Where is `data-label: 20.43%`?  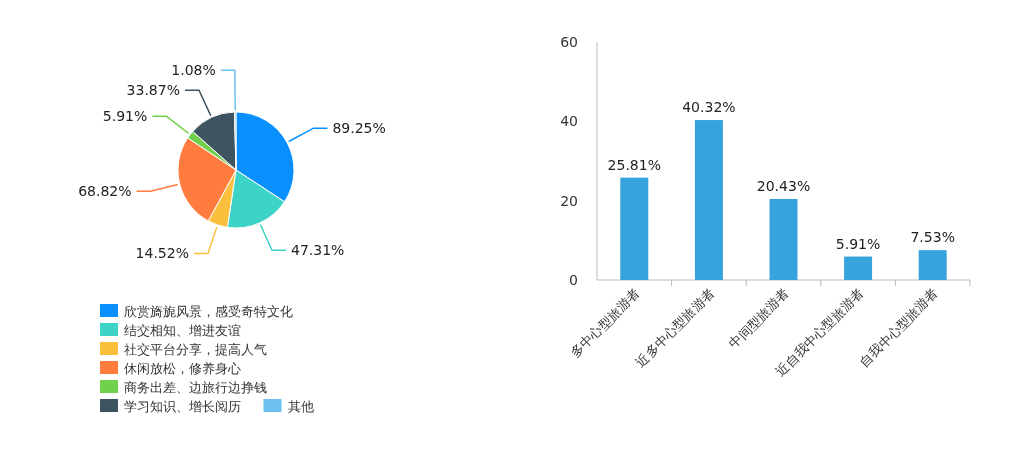
data-label: 20.43% is located at coordinates (783, 185).